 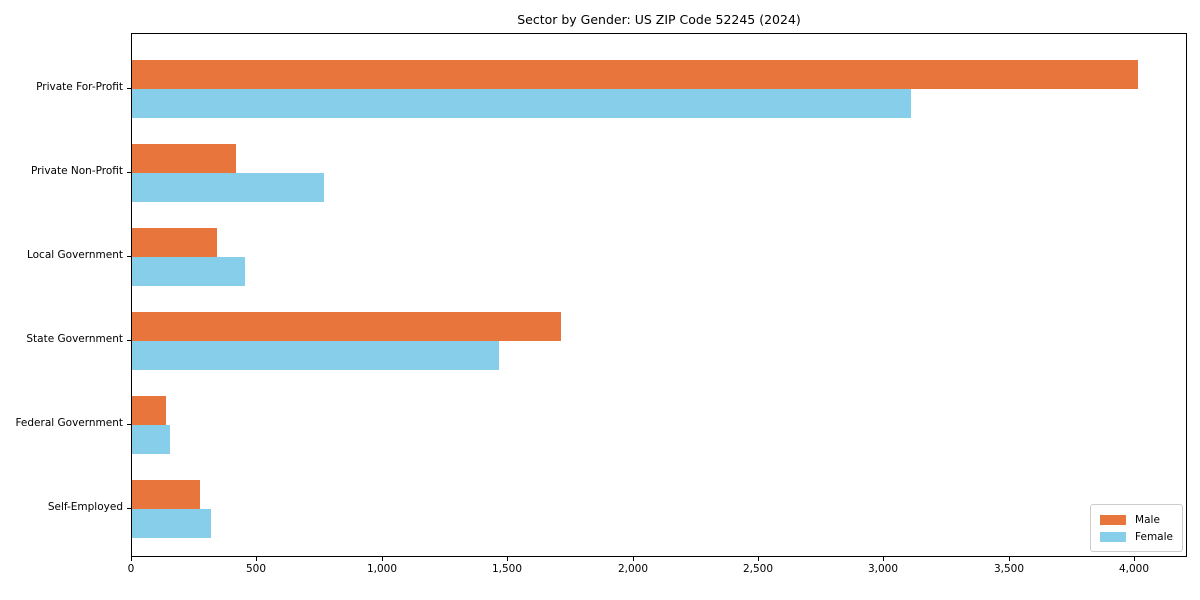 What do you see at coordinates (507, 569) in the screenshot?
I see `x-tick-label: 1,500` at bounding box center [507, 569].